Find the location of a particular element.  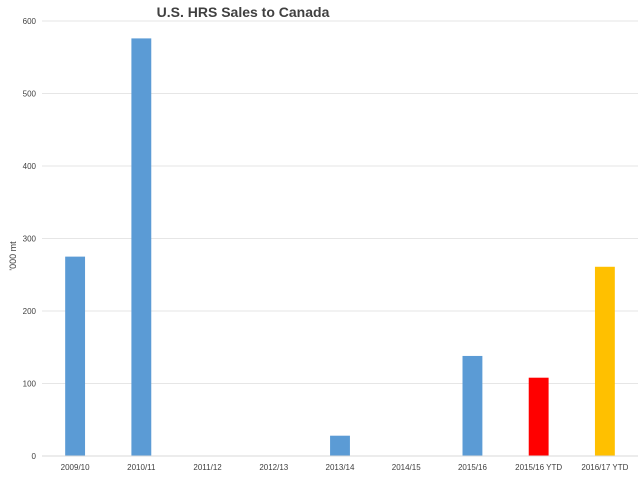

y-axis-ticks: 0 100 200 300 400 500 600 is located at coordinates (30, 239).